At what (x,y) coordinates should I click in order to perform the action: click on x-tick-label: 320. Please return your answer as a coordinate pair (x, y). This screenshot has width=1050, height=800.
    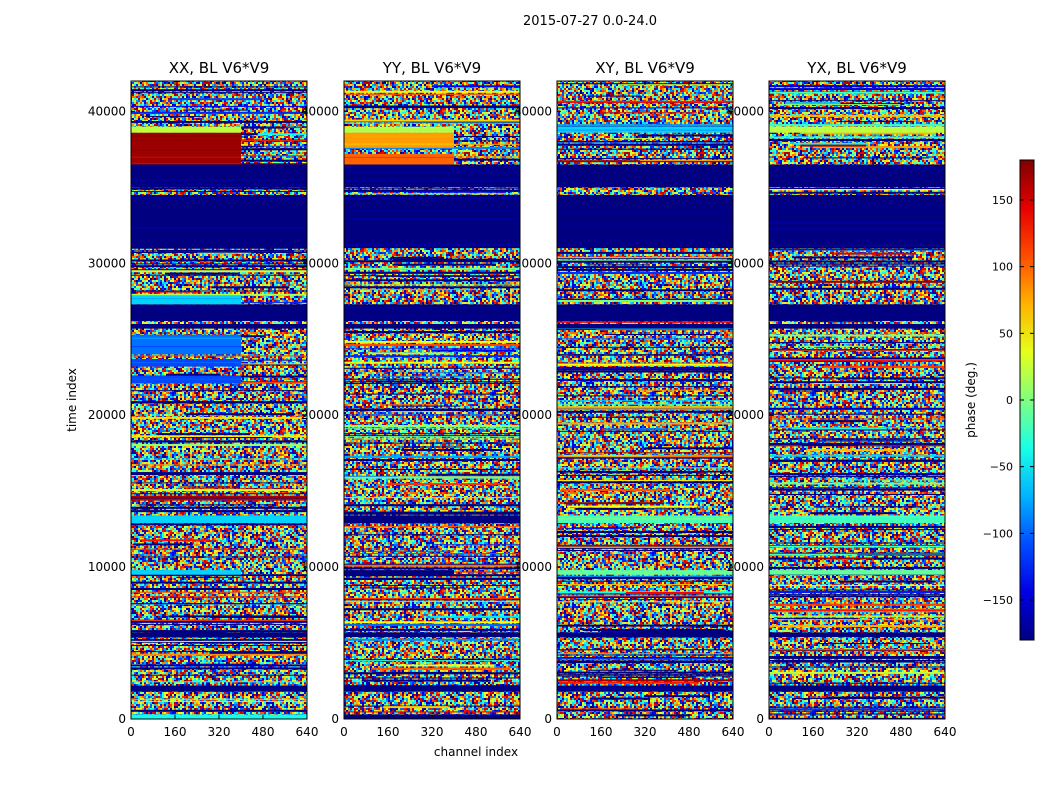
    Looking at the image, I should click on (219, 732).